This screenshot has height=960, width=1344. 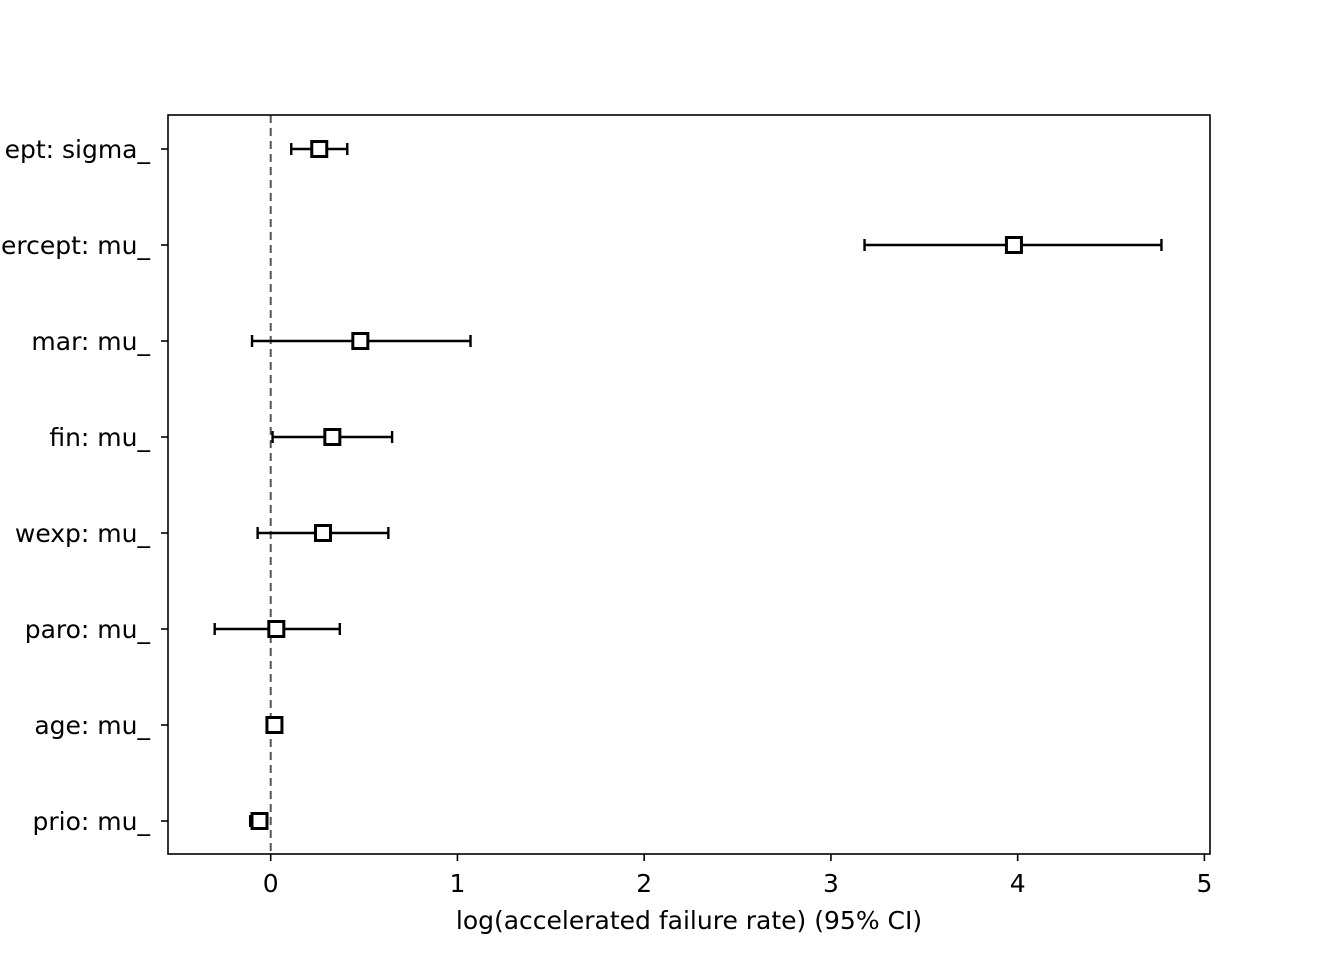 What do you see at coordinates (90, 341) in the screenshot?
I see `y-tick-label-mar-mu: mar: mu_` at bounding box center [90, 341].